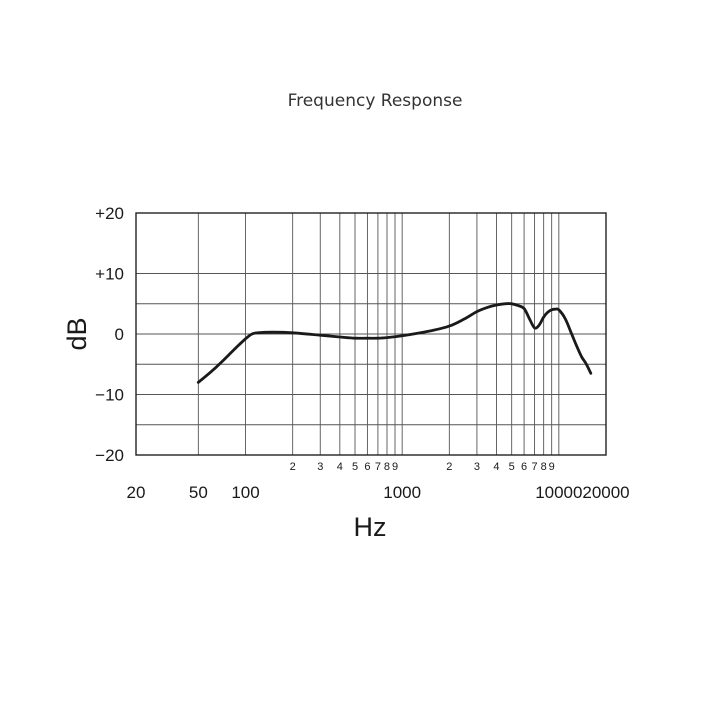 The width and height of the screenshot is (726, 726). I want to click on y-tick-label: +20, so click(109, 213).